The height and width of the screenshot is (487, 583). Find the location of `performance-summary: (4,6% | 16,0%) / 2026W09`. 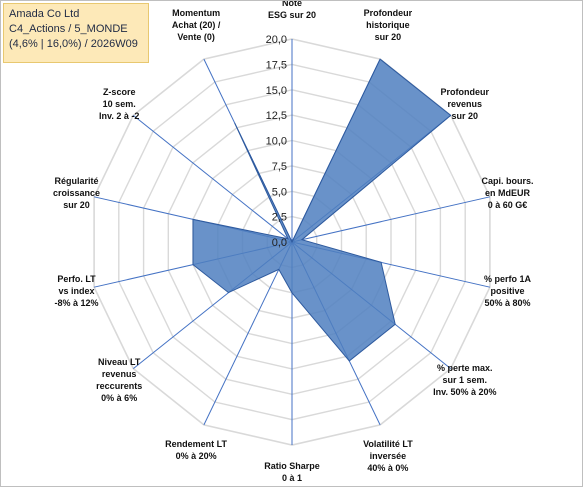

performance-summary: (4,6% | 16,0%) / 2026W09 is located at coordinates (73, 44).